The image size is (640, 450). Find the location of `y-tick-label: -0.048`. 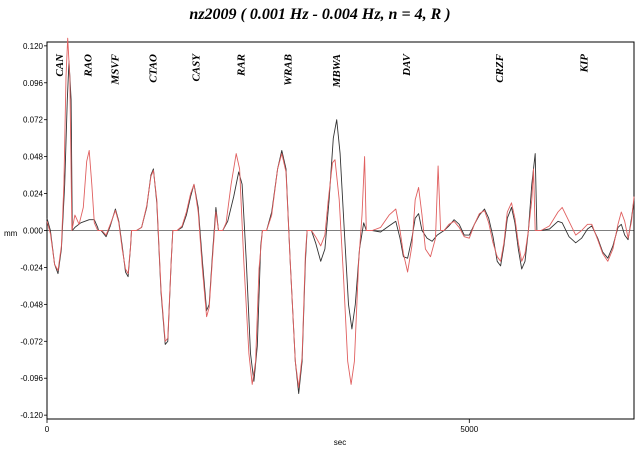

y-tick-label: -0.048 is located at coordinates (31, 304).